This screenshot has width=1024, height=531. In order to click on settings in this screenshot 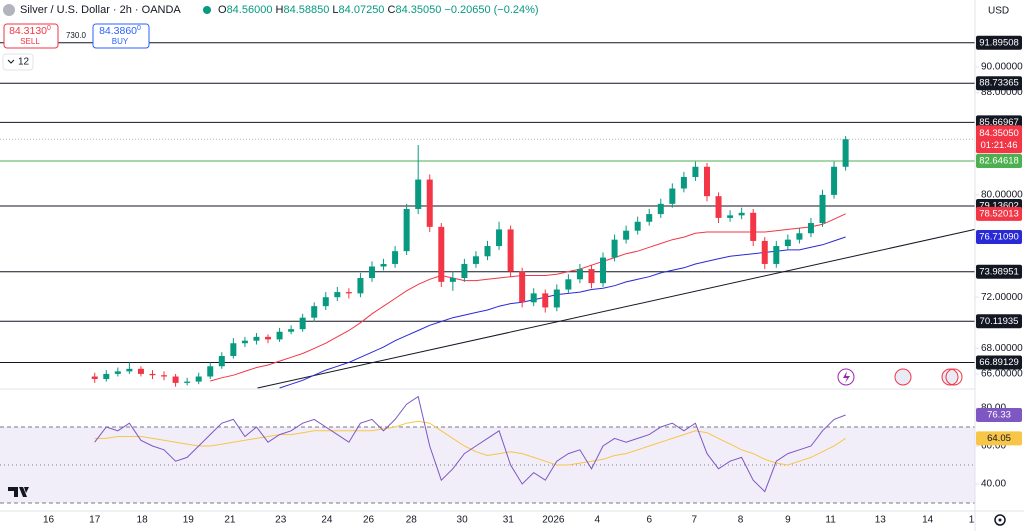, I will do `click(1000, 520)`.